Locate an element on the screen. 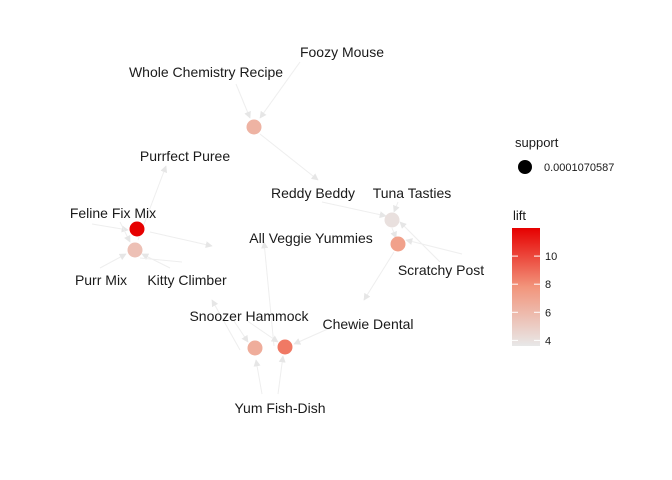 The width and height of the screenshot is (672, 480). lift-tick-label: 10 is located at coordinates (551, 257).